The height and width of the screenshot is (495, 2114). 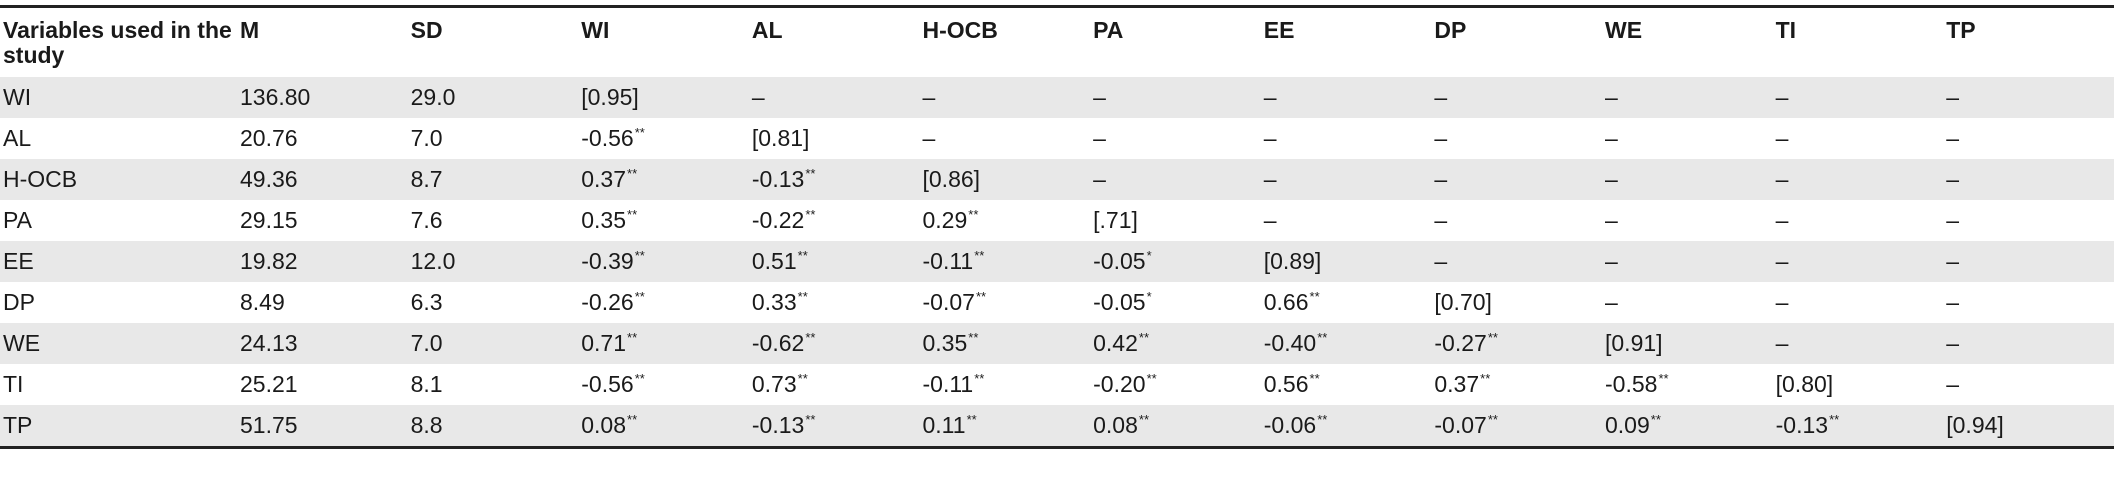 What do you see at coordinates (1175, 302) in the screenshot?
I see `correlation-cell: -0.05*` at bounding box center [1175, 302].